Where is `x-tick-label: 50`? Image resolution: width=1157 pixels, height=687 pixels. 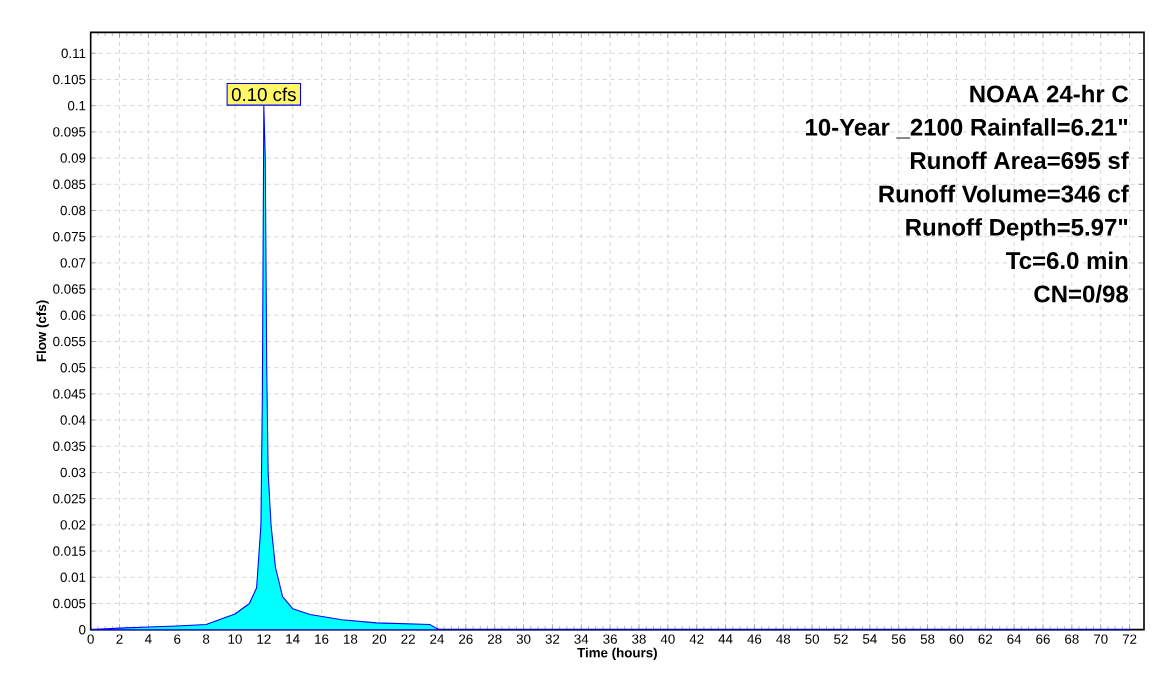
x-tick-label: 50 is located at coordinates (812, 639).